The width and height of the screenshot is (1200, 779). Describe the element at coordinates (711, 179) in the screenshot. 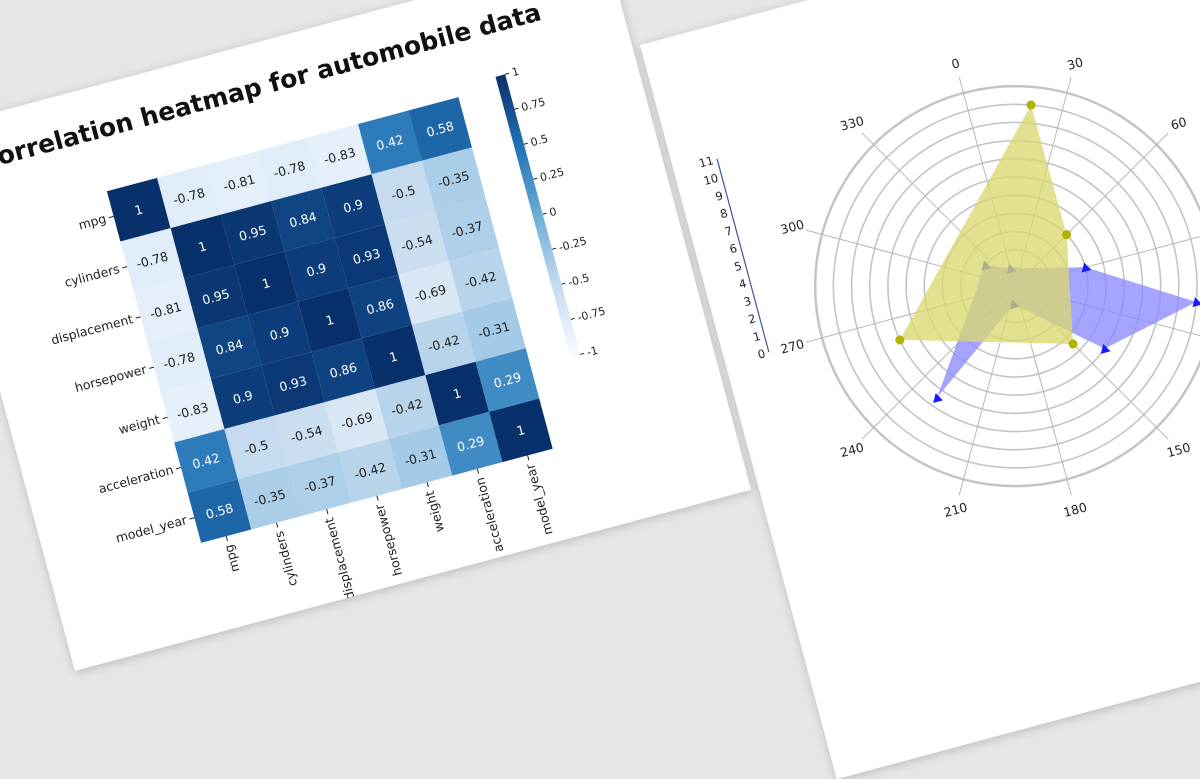

I see `radial-tick-label: 10` at that location.